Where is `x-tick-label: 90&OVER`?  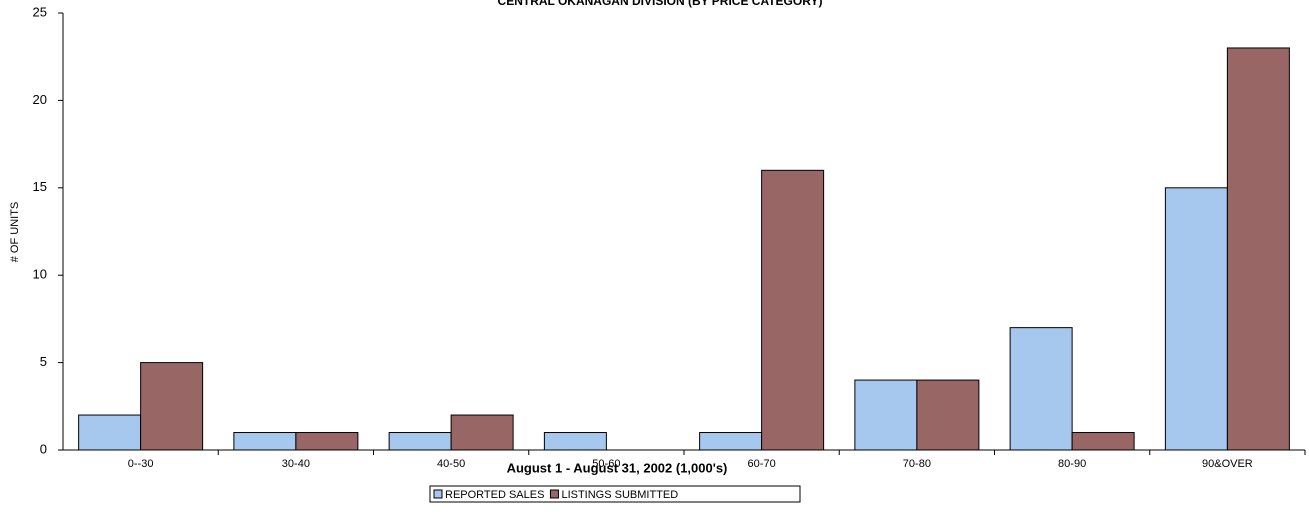
x-tick-label: 90&OVER is located at coordinates (1227, 464).